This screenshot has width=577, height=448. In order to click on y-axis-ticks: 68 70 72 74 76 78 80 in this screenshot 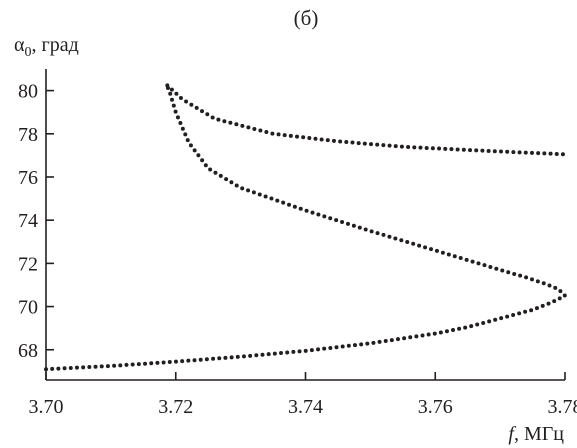, I will do `click(36, 221)`.